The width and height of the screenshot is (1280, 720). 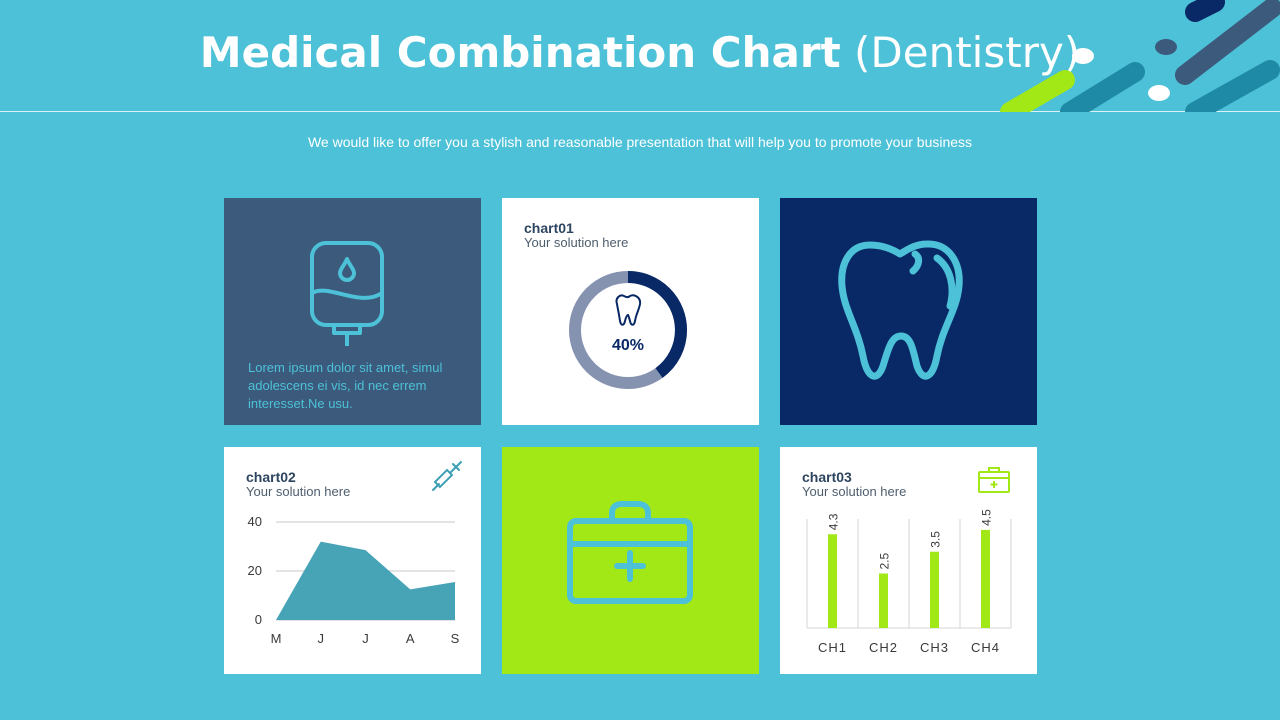 I want to click on chart03-title: chart03, so click(x=827, y=477).